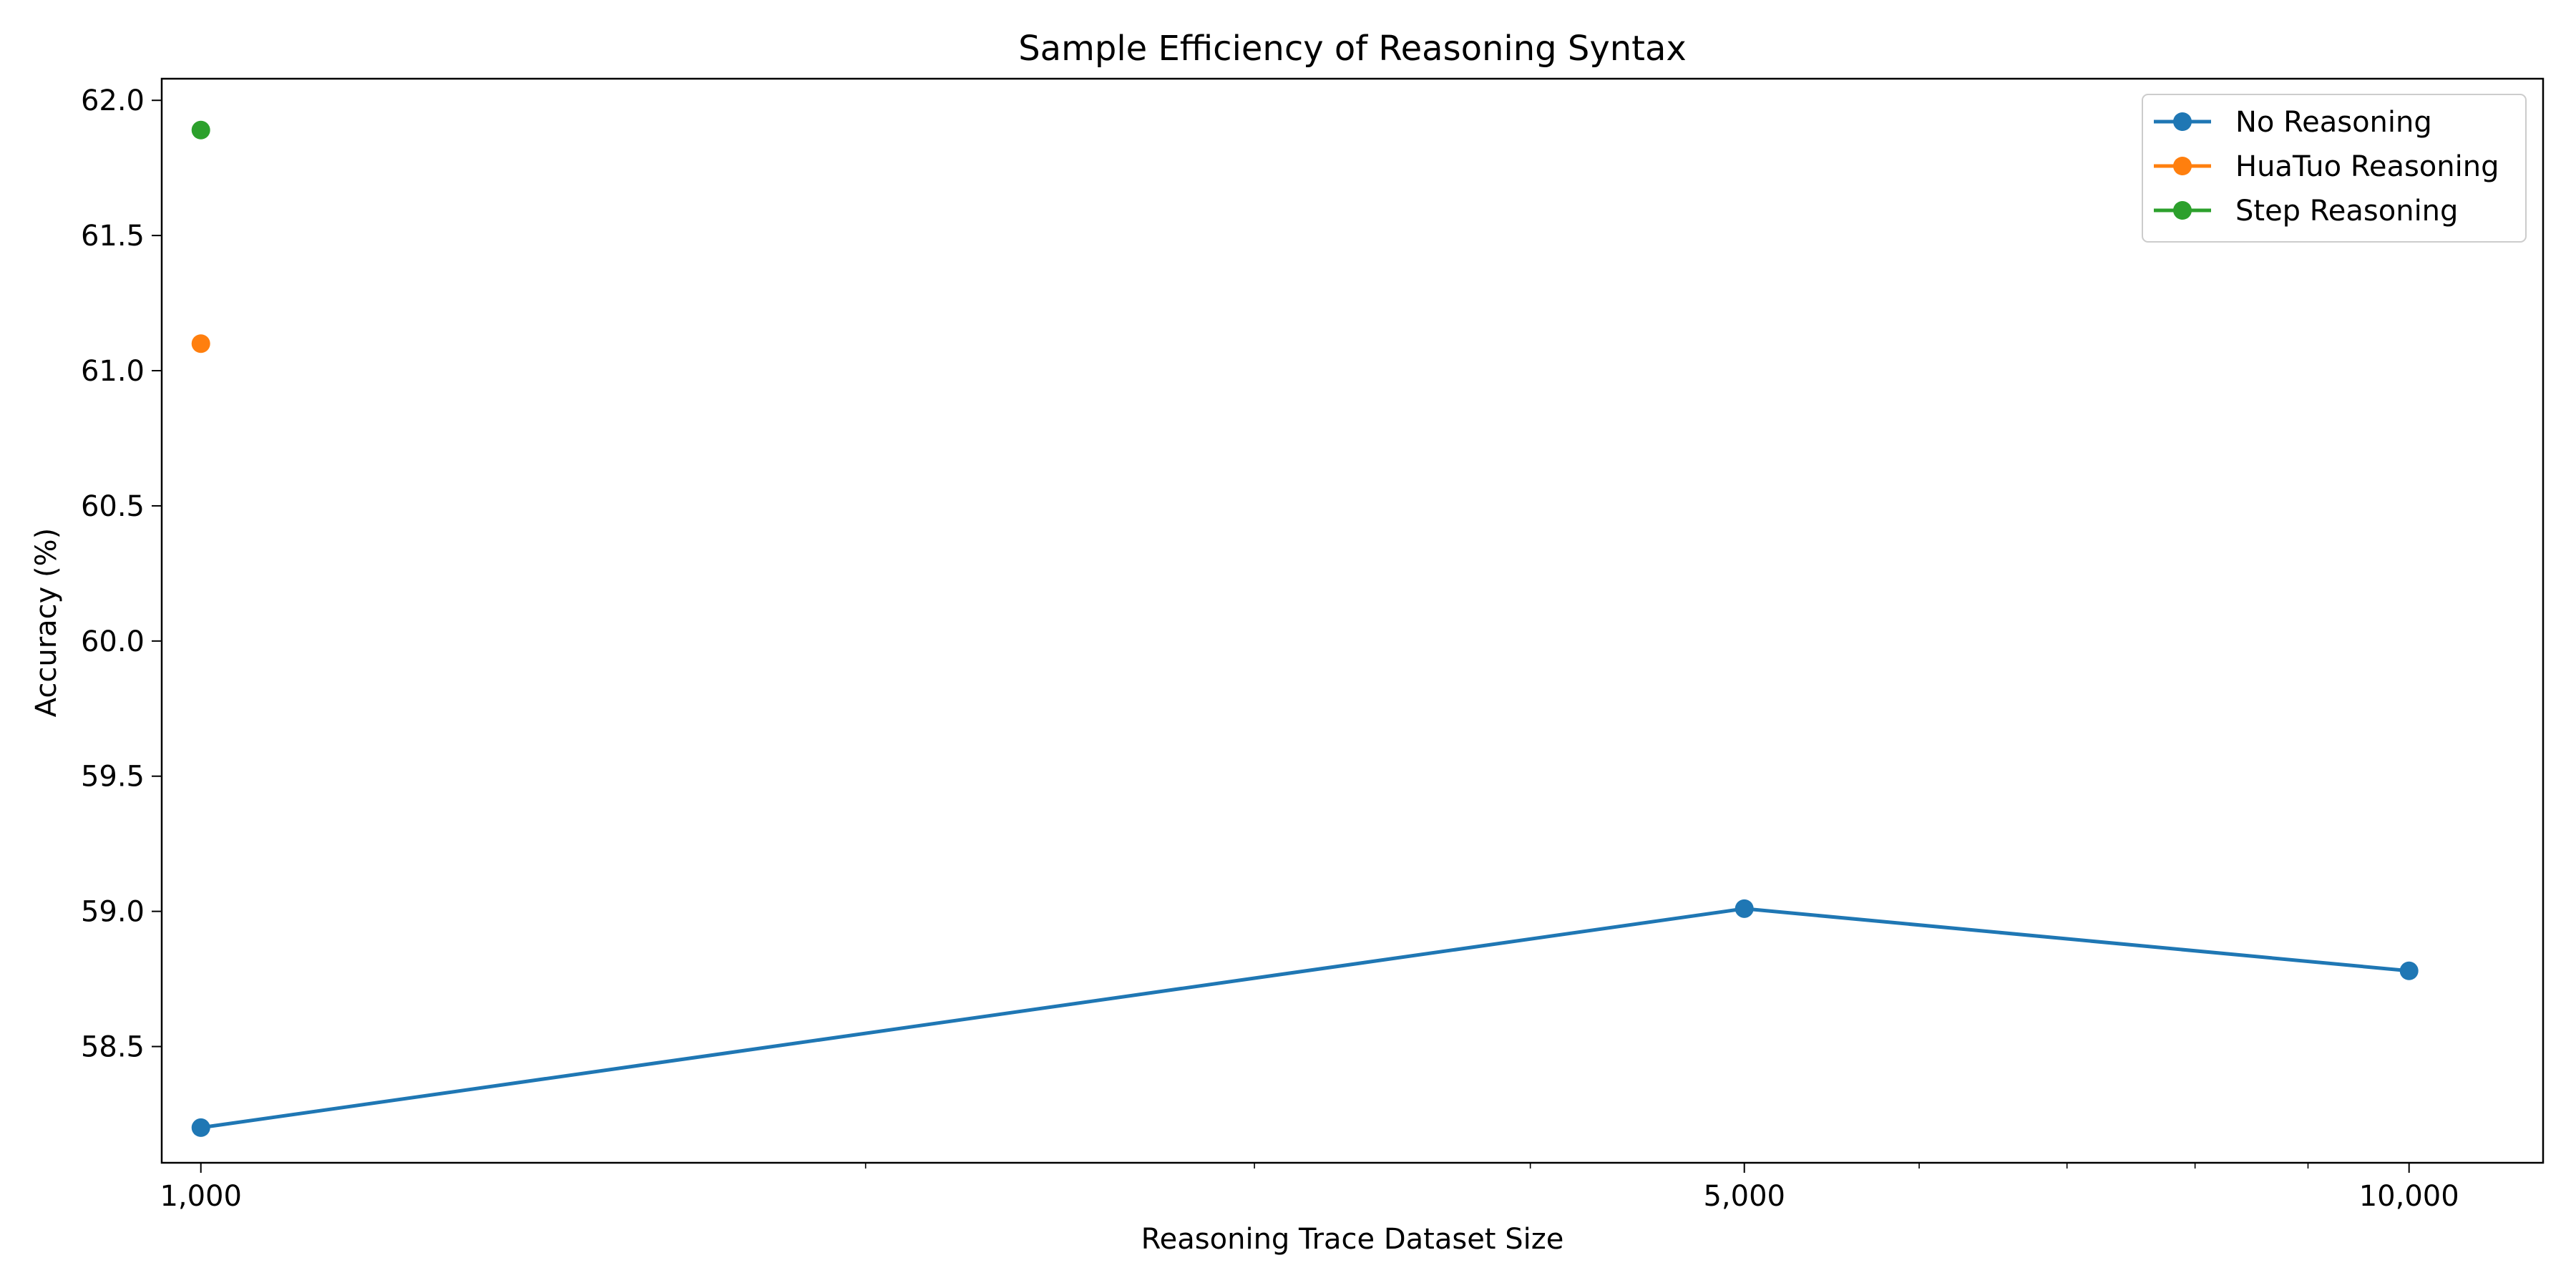  Describe the element at coordinates (2346, 211) in the screenshot. I see `legend-label: Step Reasoning` at that location.